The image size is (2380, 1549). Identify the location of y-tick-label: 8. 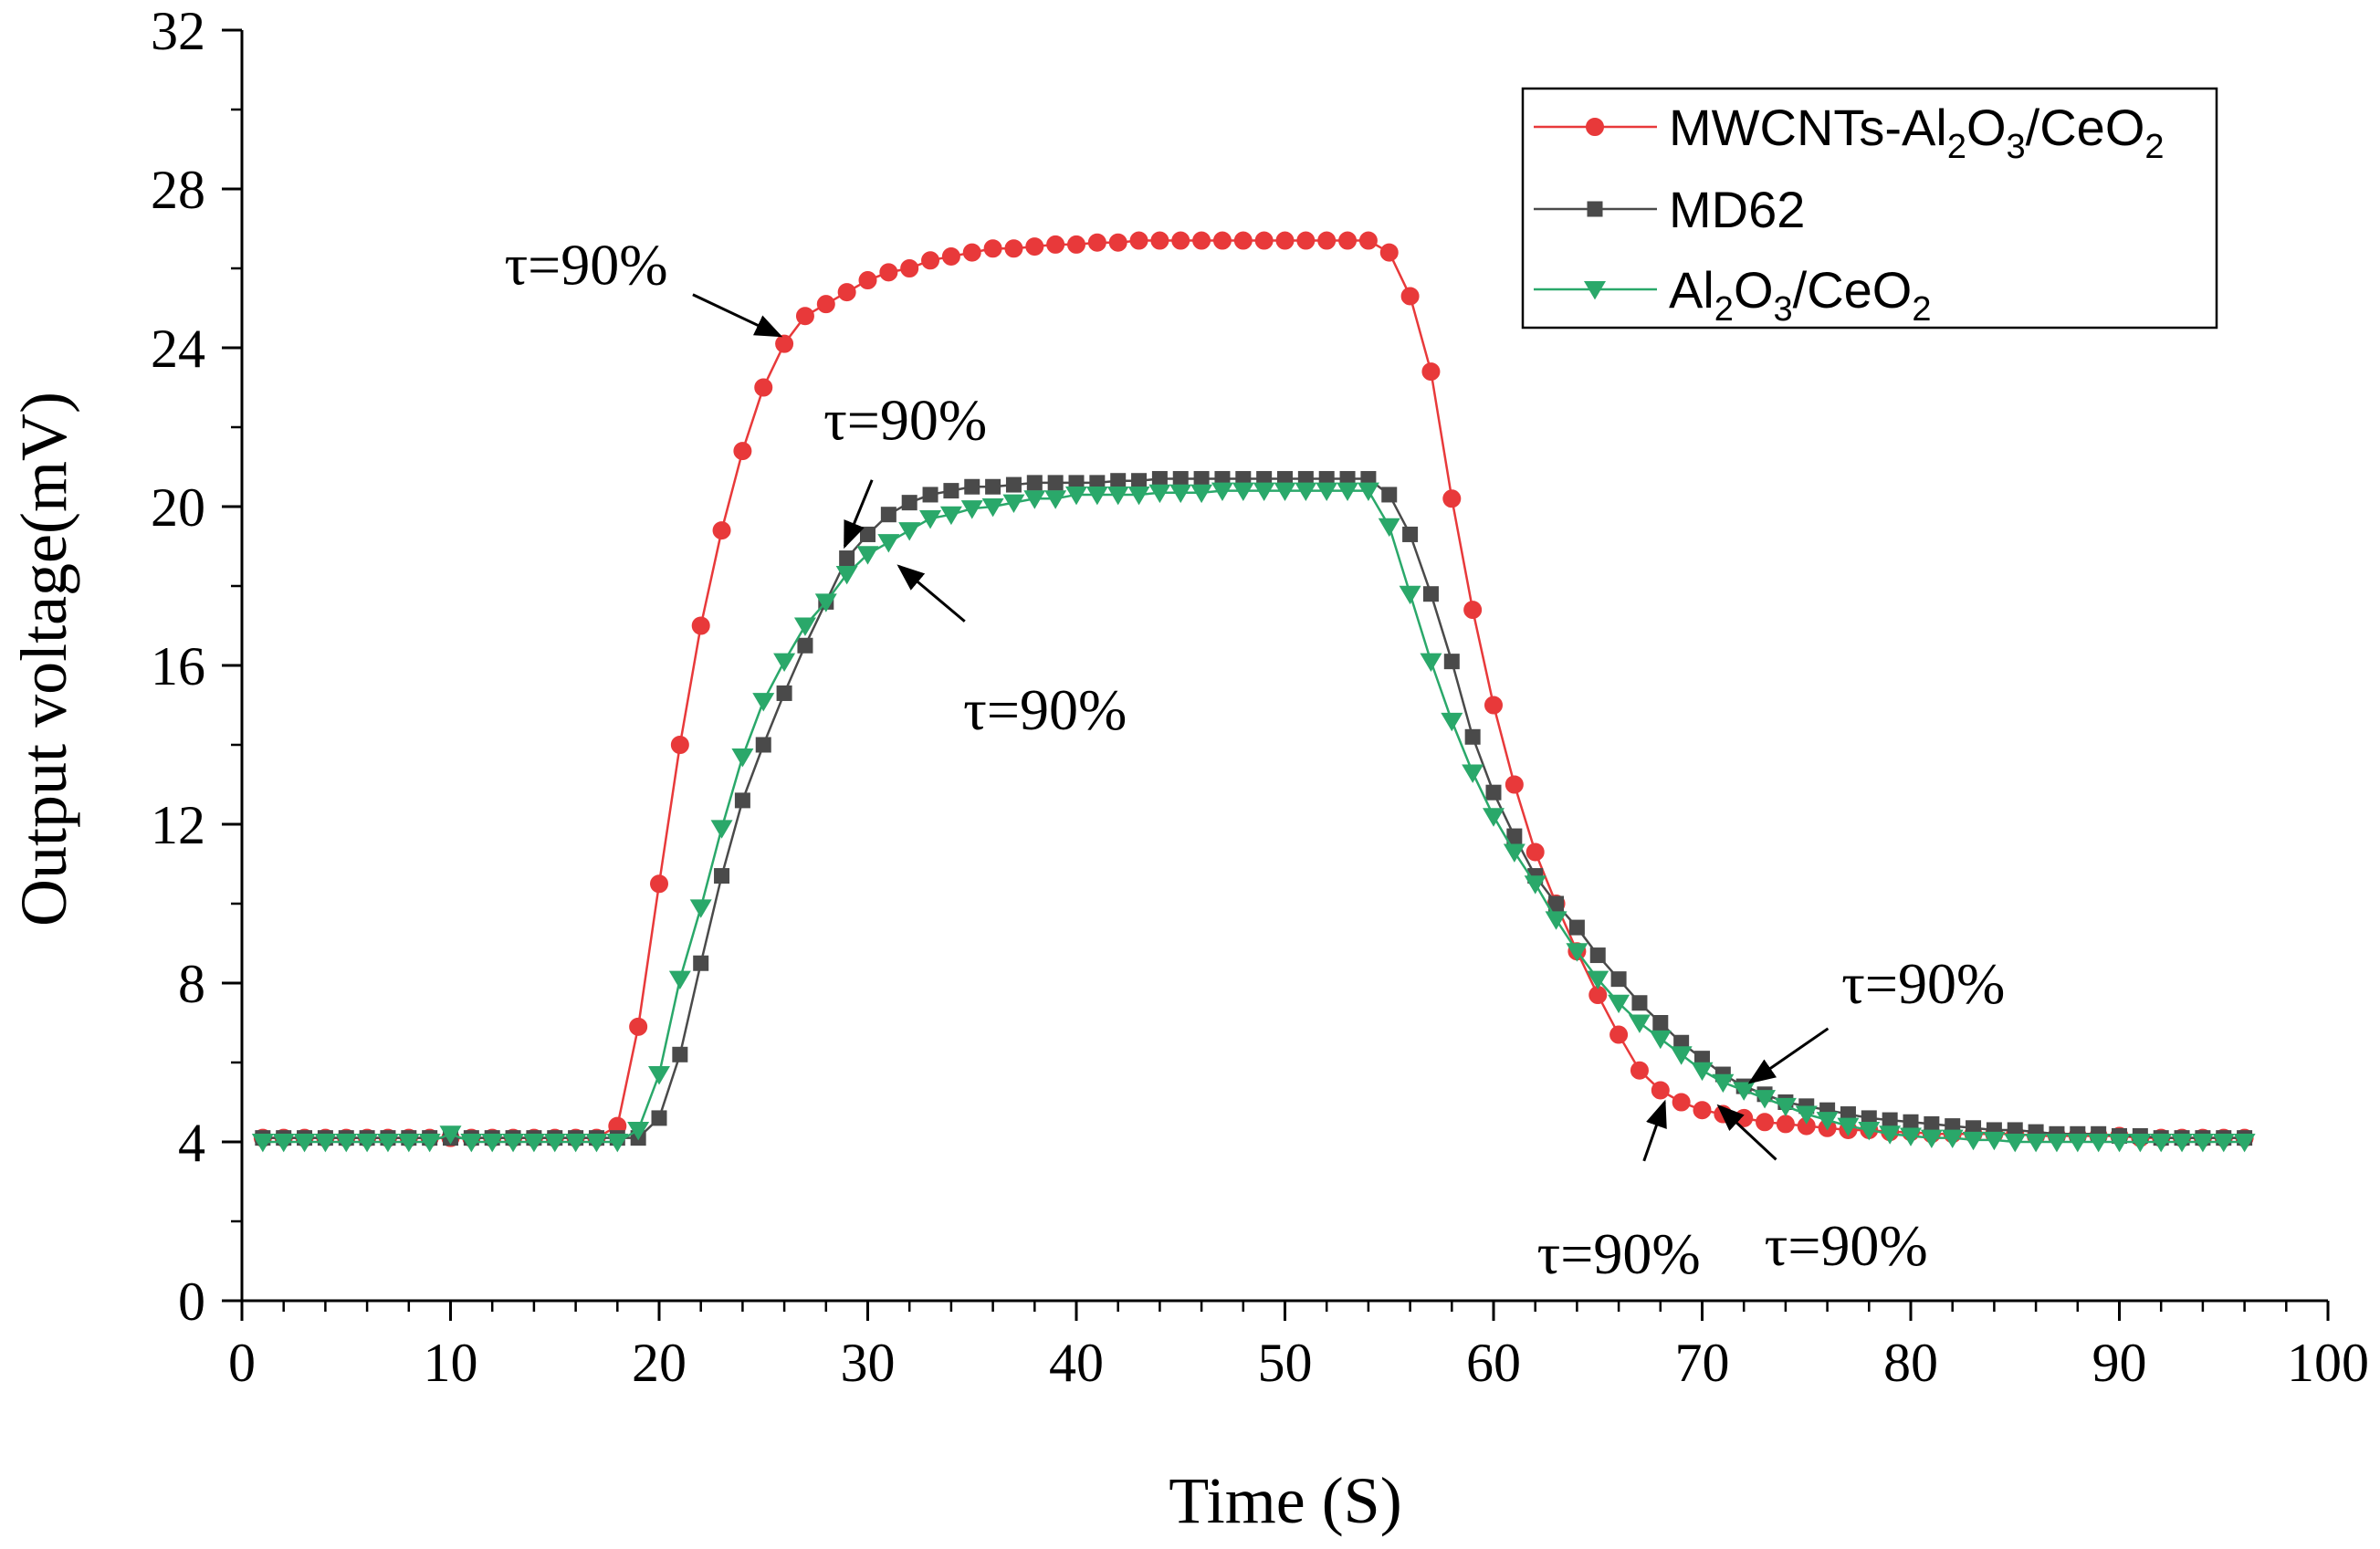
(192, 984).